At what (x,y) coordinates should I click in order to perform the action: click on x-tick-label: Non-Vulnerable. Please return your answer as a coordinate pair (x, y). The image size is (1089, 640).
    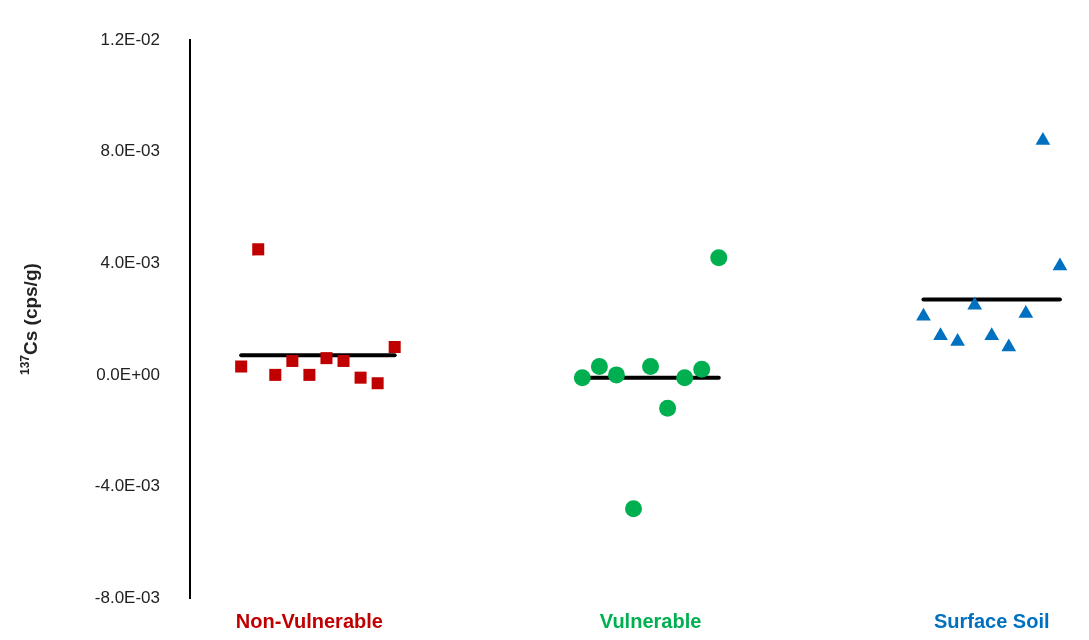
    Looking at the image, I should click on (309, 620).